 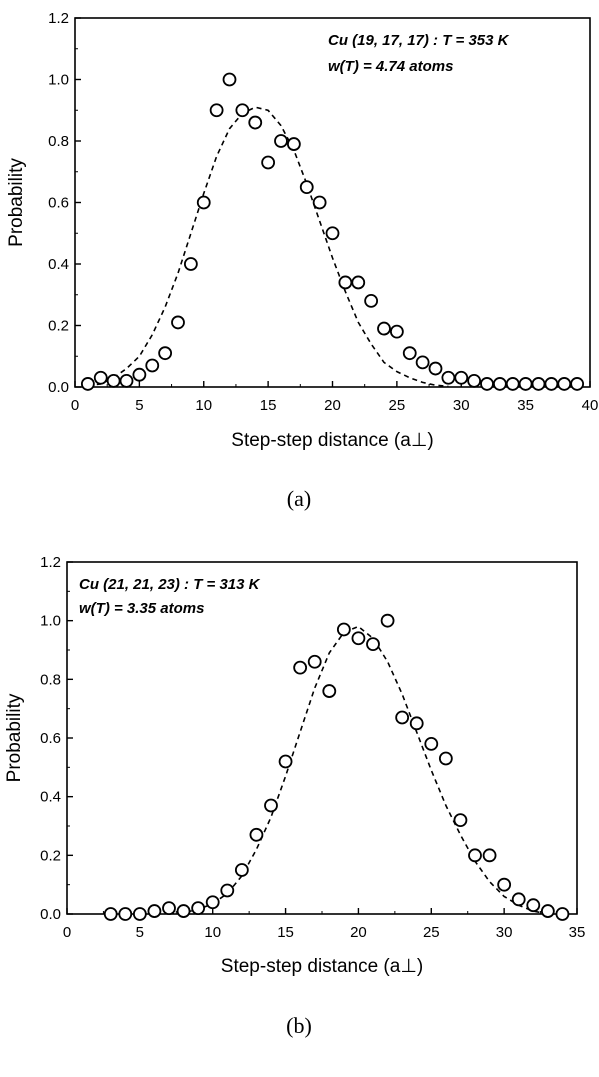 What do you see at coordinates (299, 498) in the screenshot?
I see `panel-caption: (a)` at bounding box center [299, 498].